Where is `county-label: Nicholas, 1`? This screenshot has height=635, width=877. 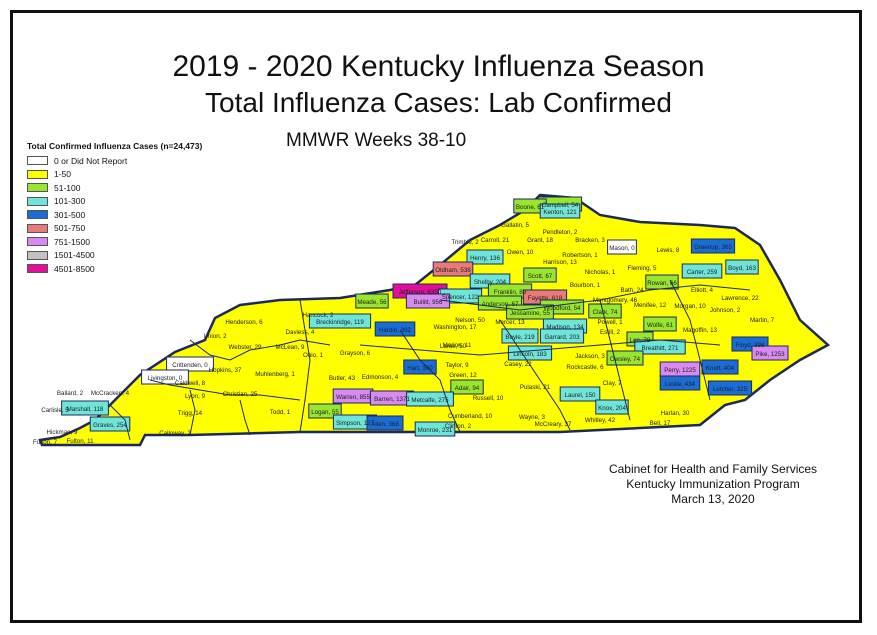 county-label: Nicholas, 1 is located at coordinates (600, 272).